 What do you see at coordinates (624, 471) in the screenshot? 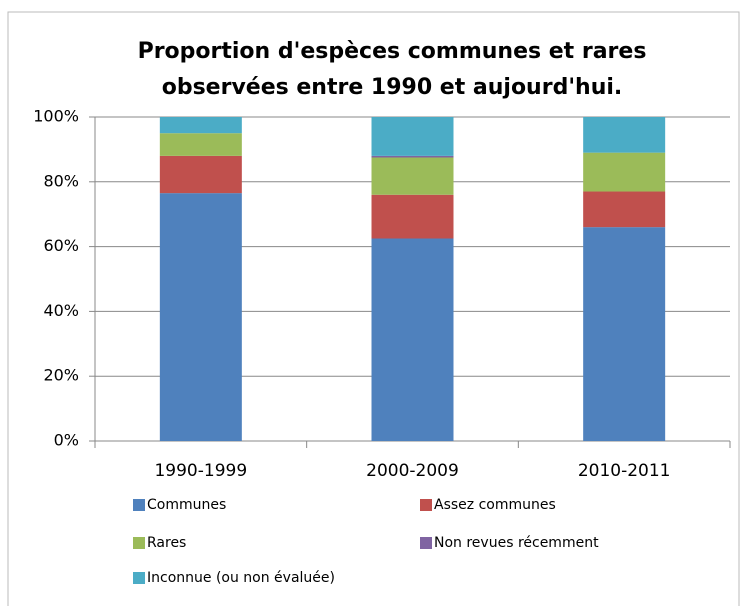
I see `x-tick-label: 2010-2011` at bounding box center [624, 471].